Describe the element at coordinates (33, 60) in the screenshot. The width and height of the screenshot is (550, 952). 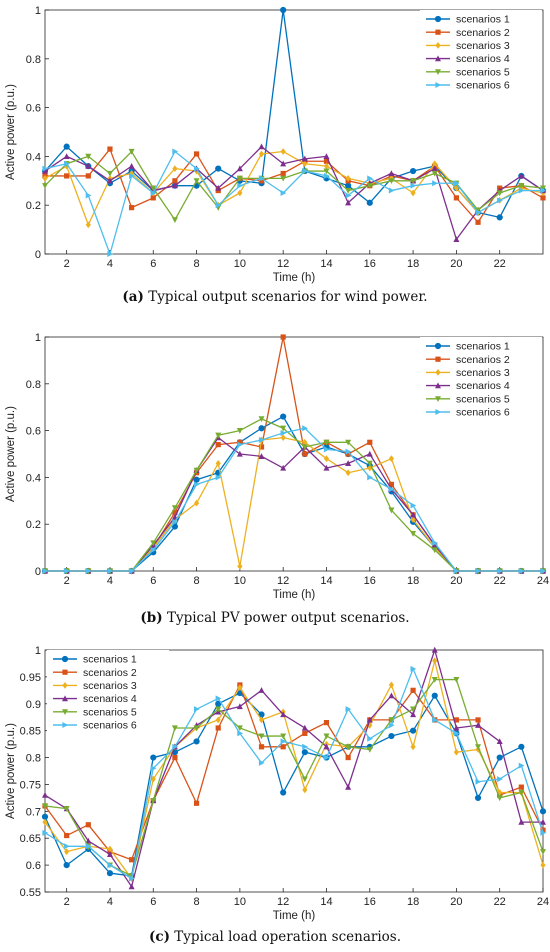
I see `y-tick-label: 0.8` at that location.